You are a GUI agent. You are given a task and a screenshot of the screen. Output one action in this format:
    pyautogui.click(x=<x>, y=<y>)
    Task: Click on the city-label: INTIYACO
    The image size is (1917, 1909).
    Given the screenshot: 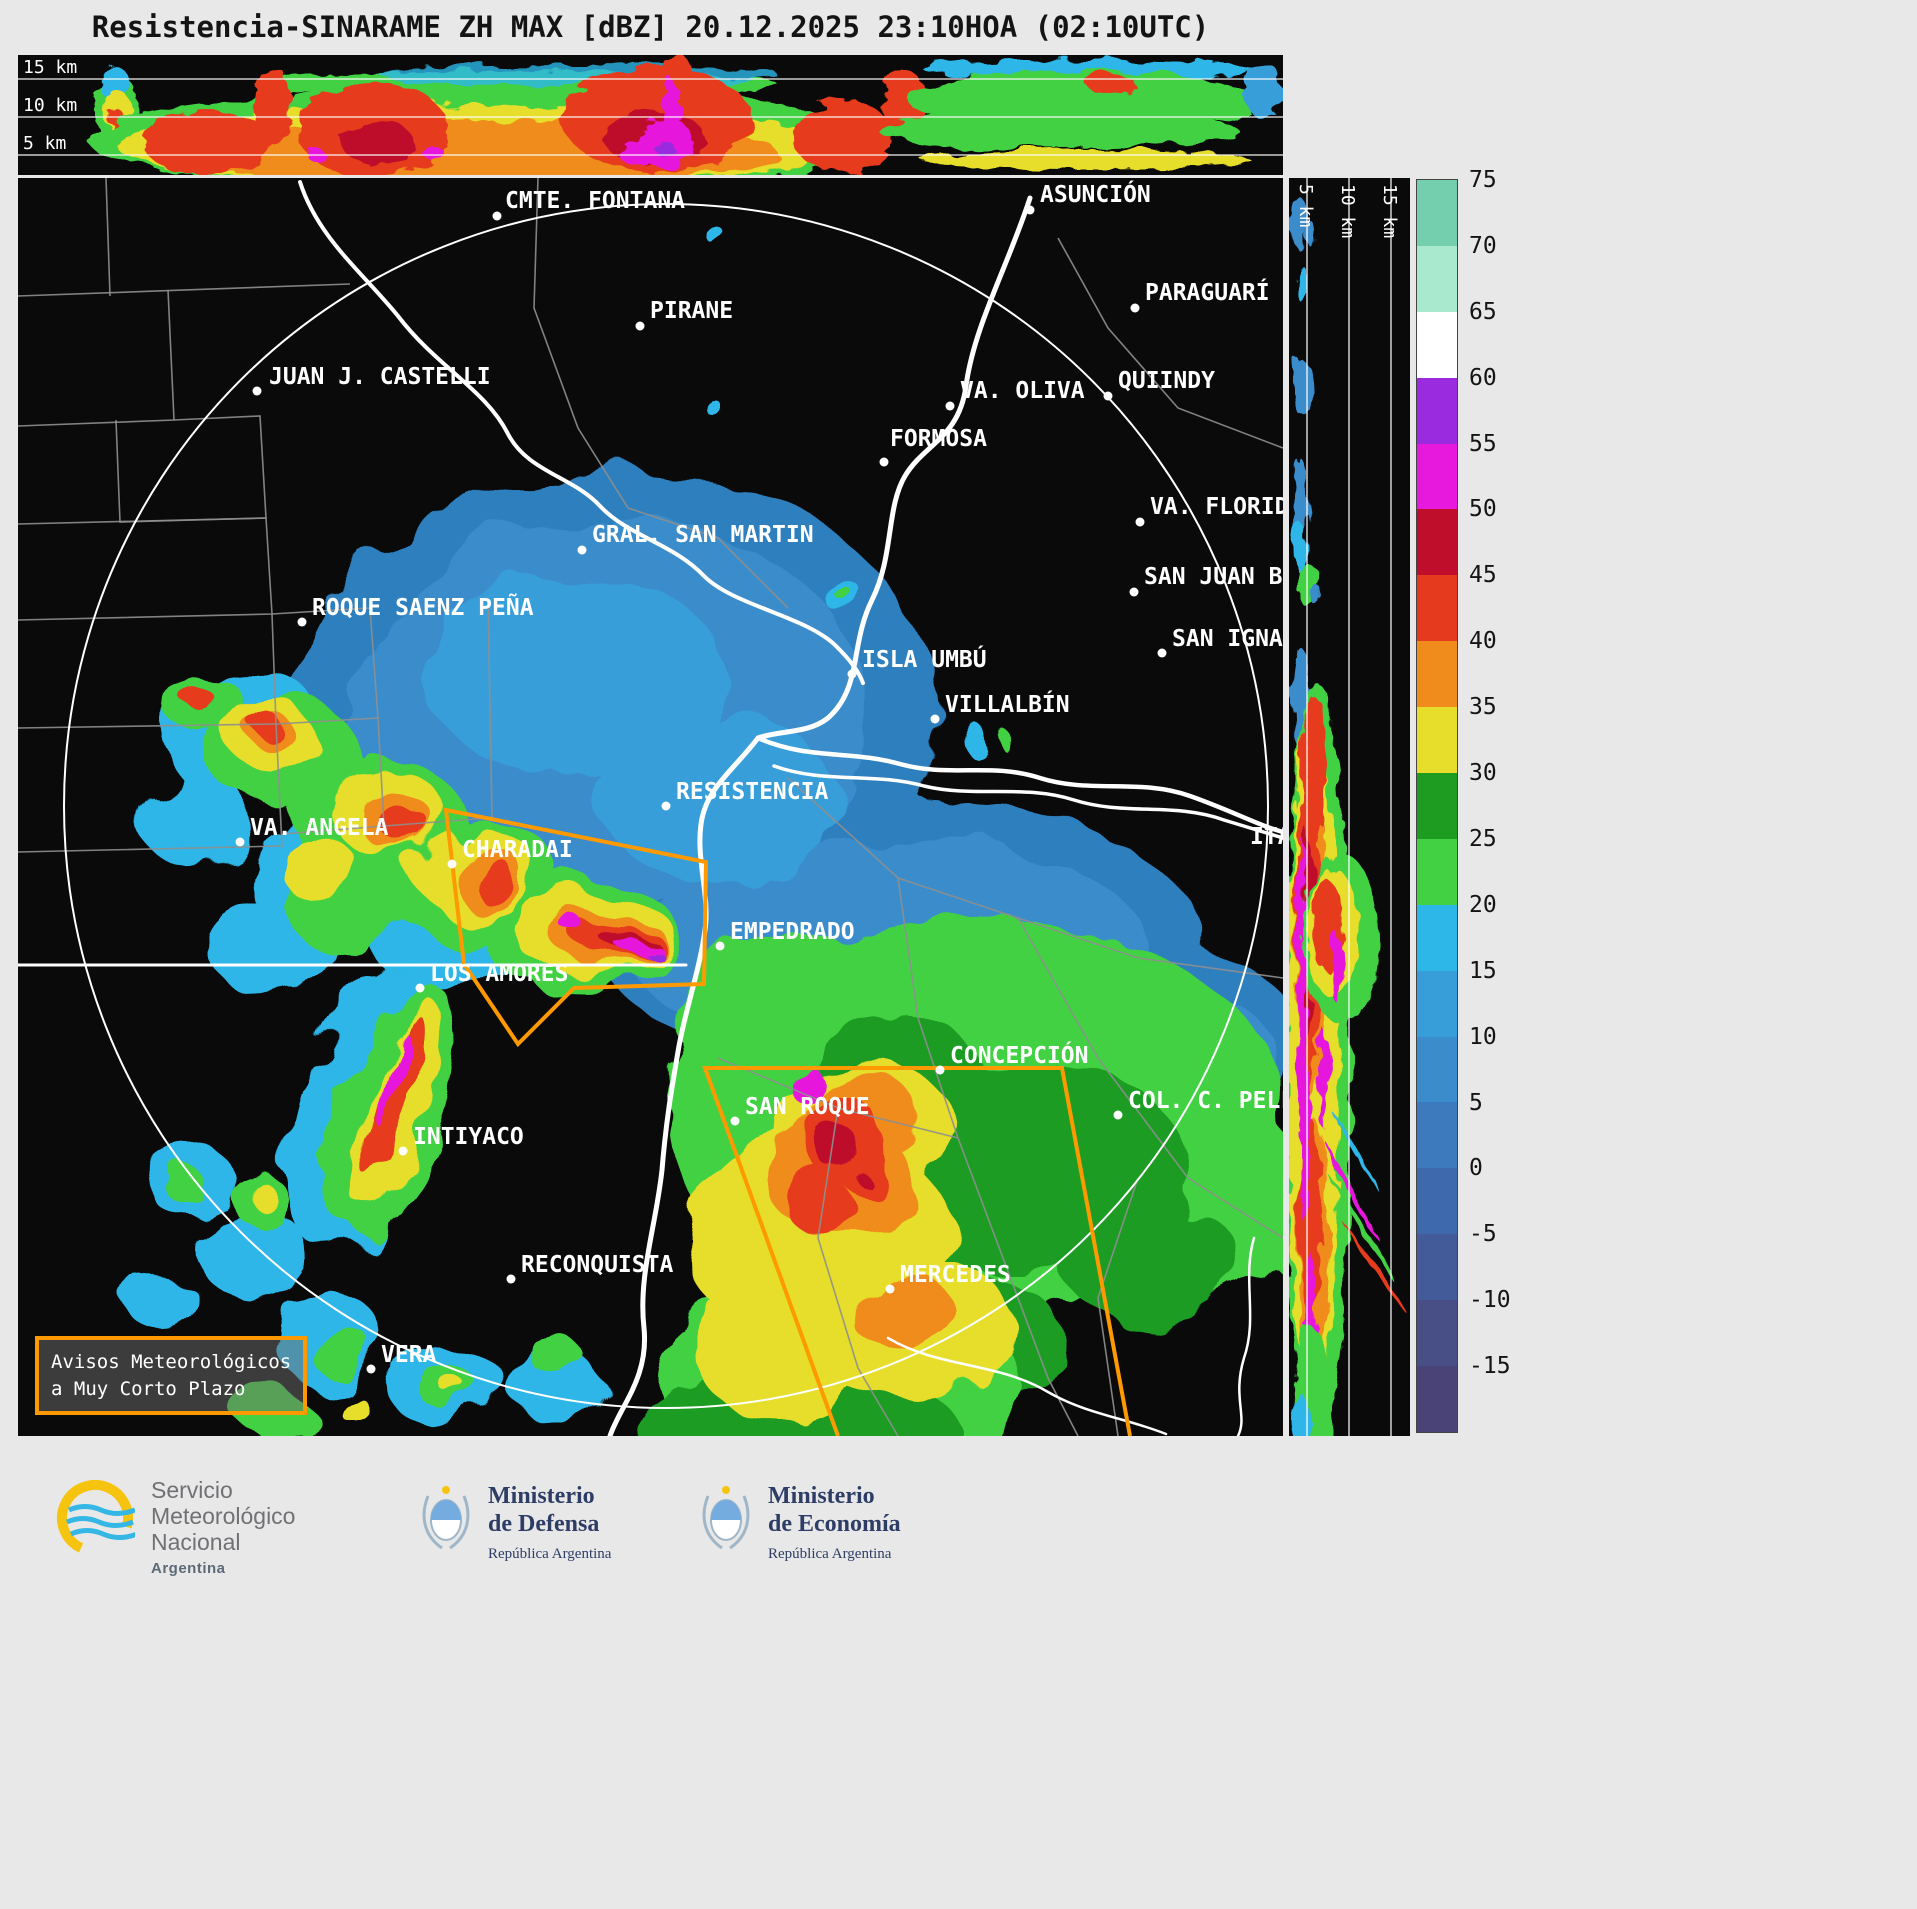 What is the action you would take?
    pyautogui.click(x=468, y=1137)
    